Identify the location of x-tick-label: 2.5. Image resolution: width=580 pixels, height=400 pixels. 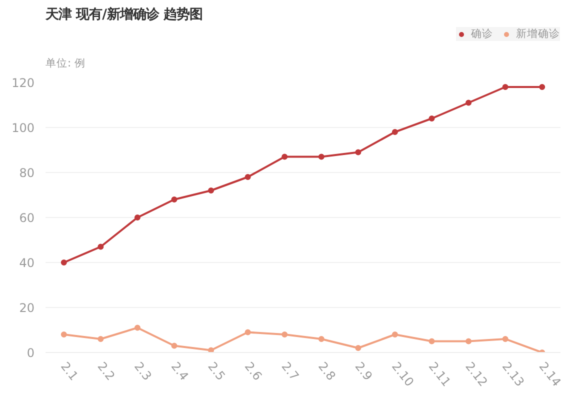
(216, 371).